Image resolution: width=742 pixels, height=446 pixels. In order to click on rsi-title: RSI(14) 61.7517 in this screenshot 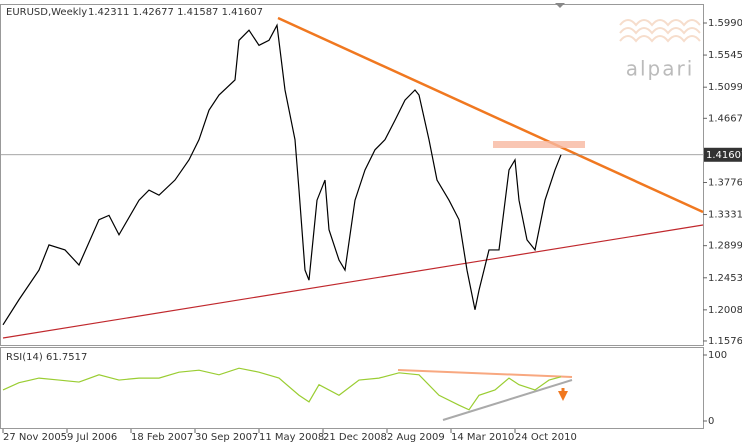, I will do `click(46, 357)`.